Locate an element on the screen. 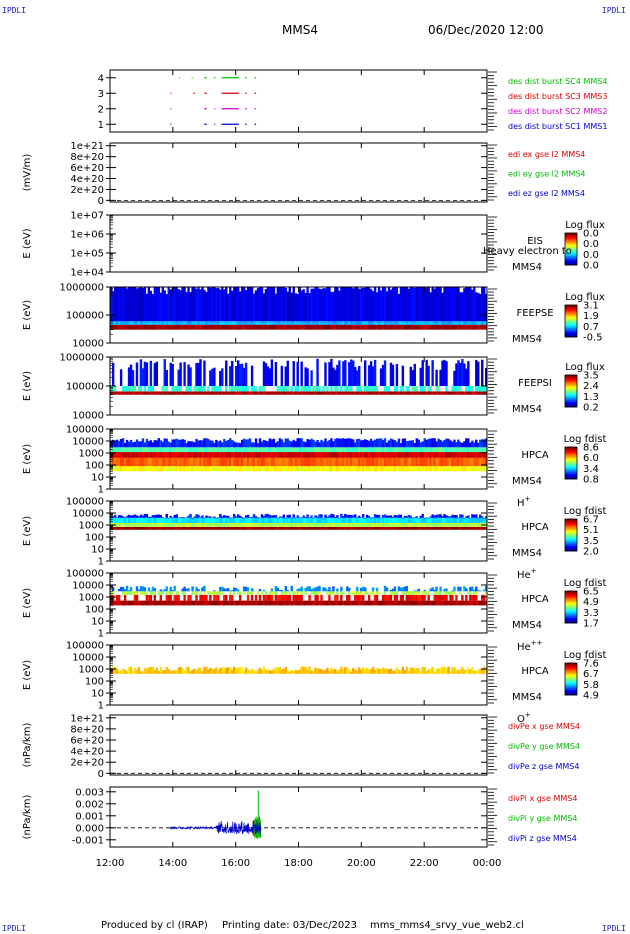 This screenshot has width=630, height=934. colorbar-tick-label: 6.7 is located at coordinates (591, 674).